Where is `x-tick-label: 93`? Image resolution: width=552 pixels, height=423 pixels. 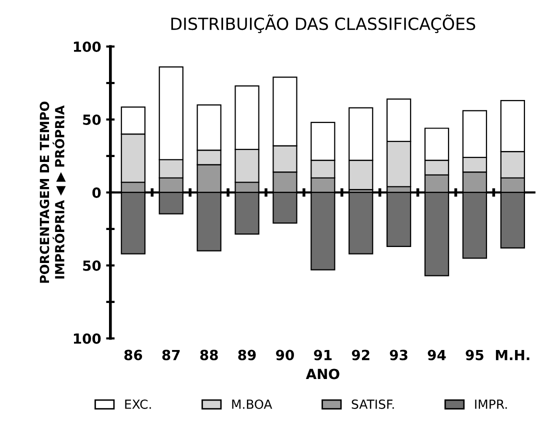 x-tick-label: 93 is located at coordinates (399, 355).